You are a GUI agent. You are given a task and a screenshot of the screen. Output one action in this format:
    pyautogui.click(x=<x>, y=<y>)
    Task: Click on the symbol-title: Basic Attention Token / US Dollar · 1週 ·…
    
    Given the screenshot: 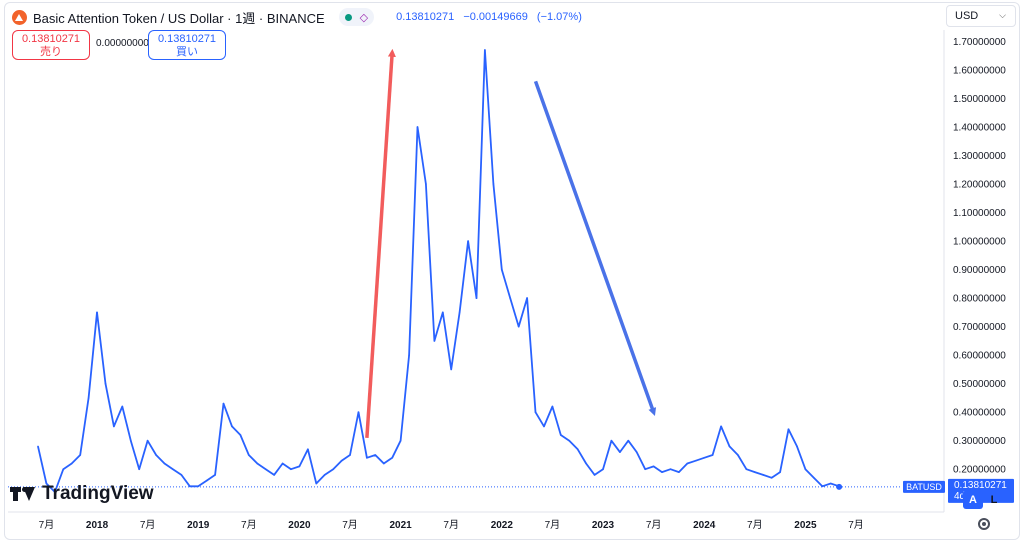 What is the action you would take?
    pyautogui.click(x=179, y=18)
    